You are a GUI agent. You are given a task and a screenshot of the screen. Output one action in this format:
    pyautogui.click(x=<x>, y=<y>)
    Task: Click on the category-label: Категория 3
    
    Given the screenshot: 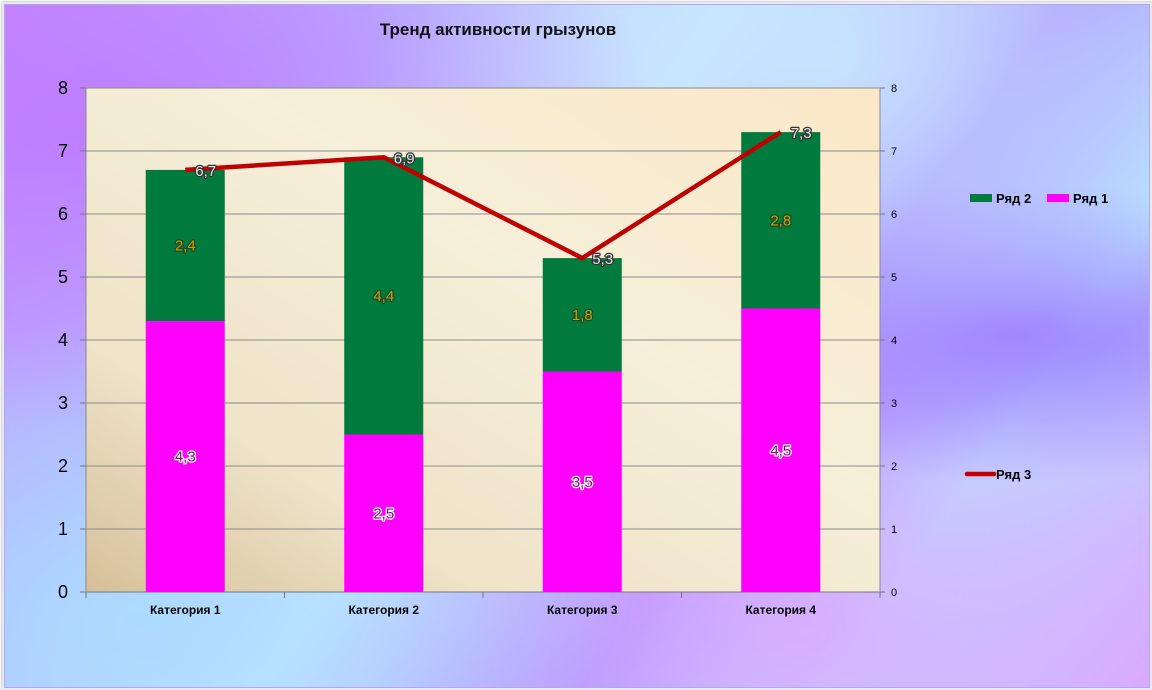 What is the action you would take?
    pyautogui.click(x=582, y=610)
    